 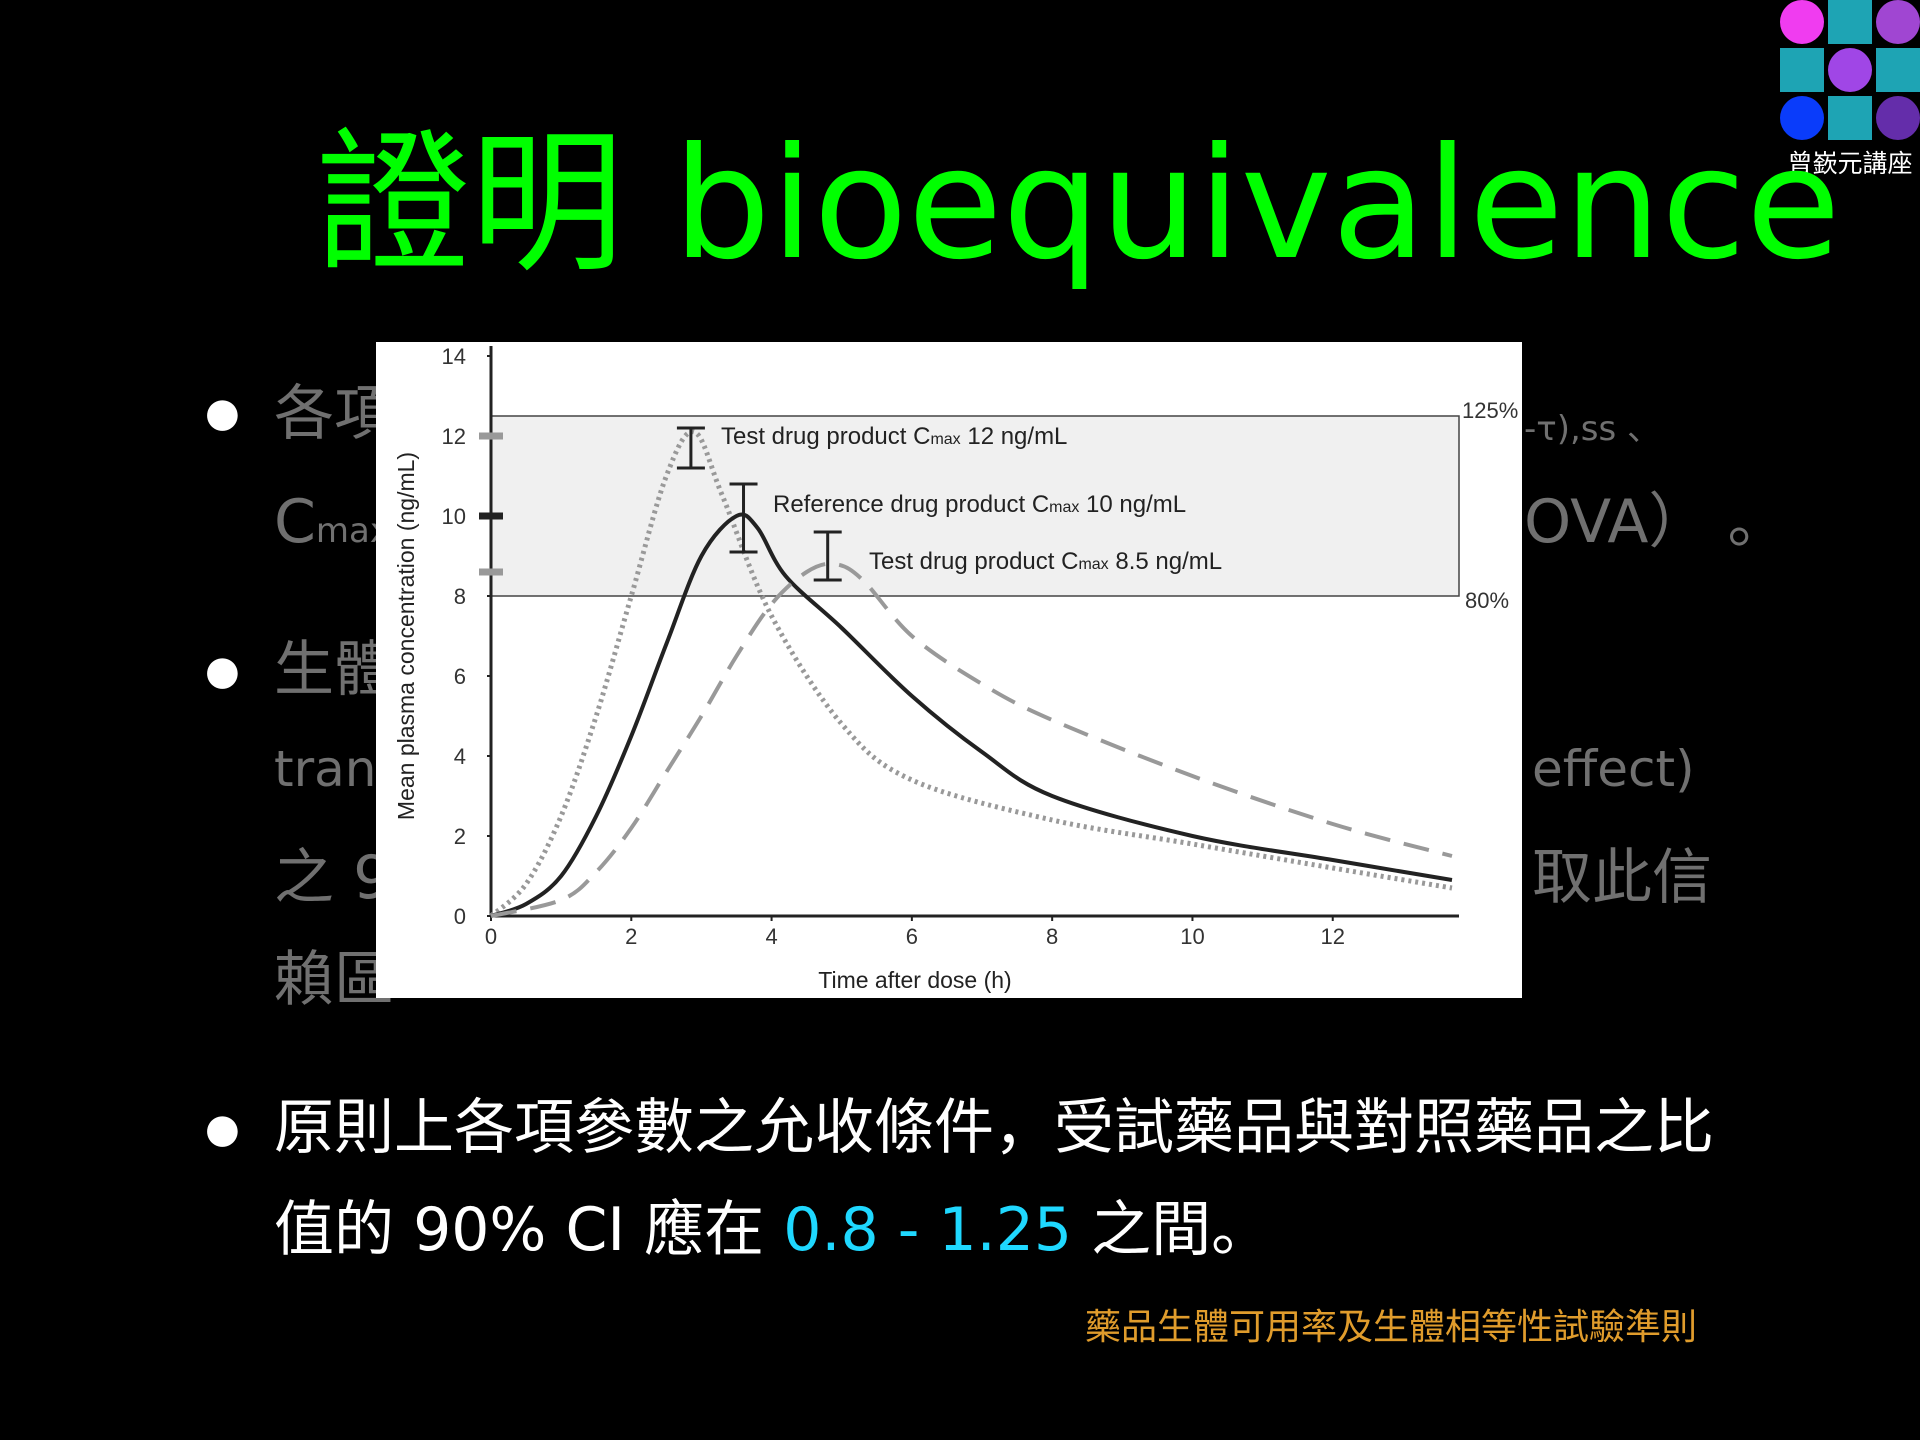 I want to click on logo: 曾嶔元講座, so click(x=1850, y=89).